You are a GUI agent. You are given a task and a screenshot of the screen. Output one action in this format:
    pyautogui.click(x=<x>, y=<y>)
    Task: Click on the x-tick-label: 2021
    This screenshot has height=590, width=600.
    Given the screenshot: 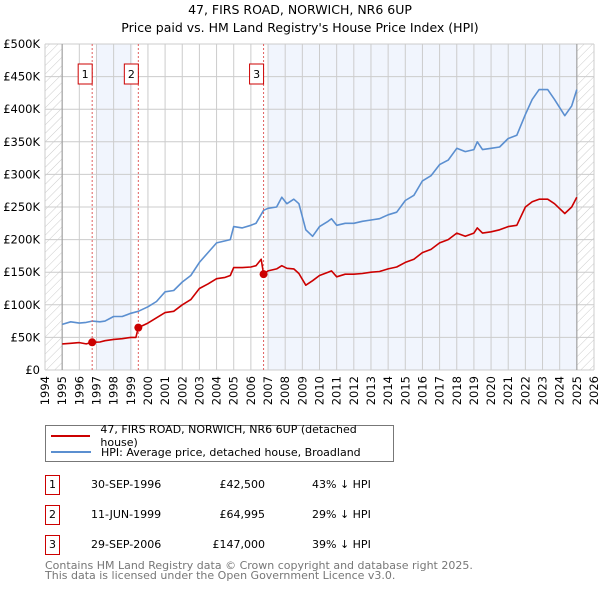 What is the action you would take?
    pyautogui.click(x=508, y=390)
    